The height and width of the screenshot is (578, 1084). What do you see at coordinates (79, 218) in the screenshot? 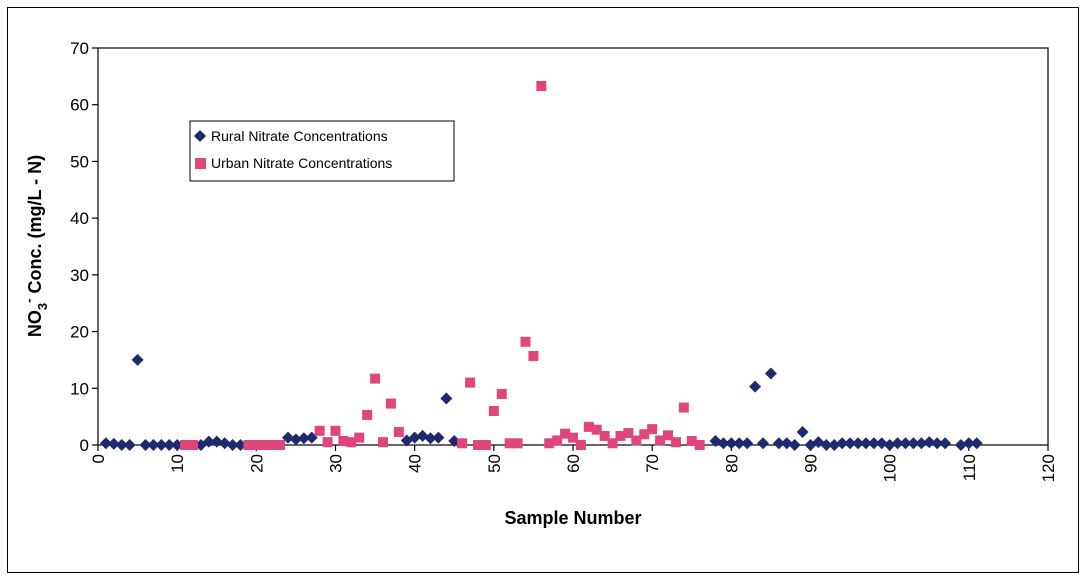
I see `y-tick-label: 40` at bounding box center [79, 218].